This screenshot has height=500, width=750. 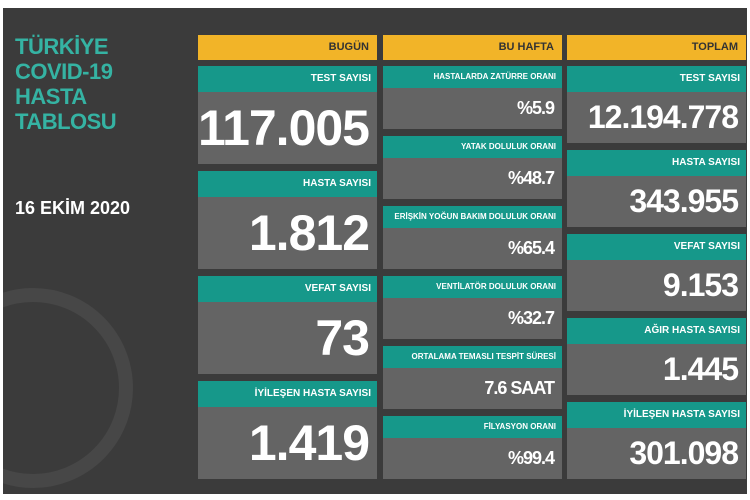 What do you see at coordinates (68, 388) in the screenshot?
I see `emblem` at bounding box center [68, 388].